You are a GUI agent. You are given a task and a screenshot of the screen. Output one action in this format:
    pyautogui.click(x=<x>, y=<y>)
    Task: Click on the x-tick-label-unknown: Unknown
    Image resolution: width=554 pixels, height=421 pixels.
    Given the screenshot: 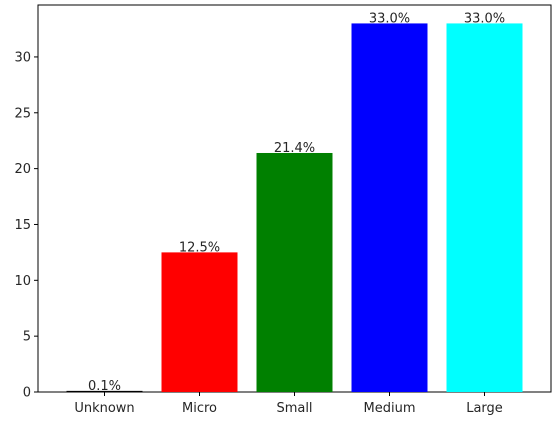 What is the action you would take?
    pyautogui.click(x=104, y=408)
    